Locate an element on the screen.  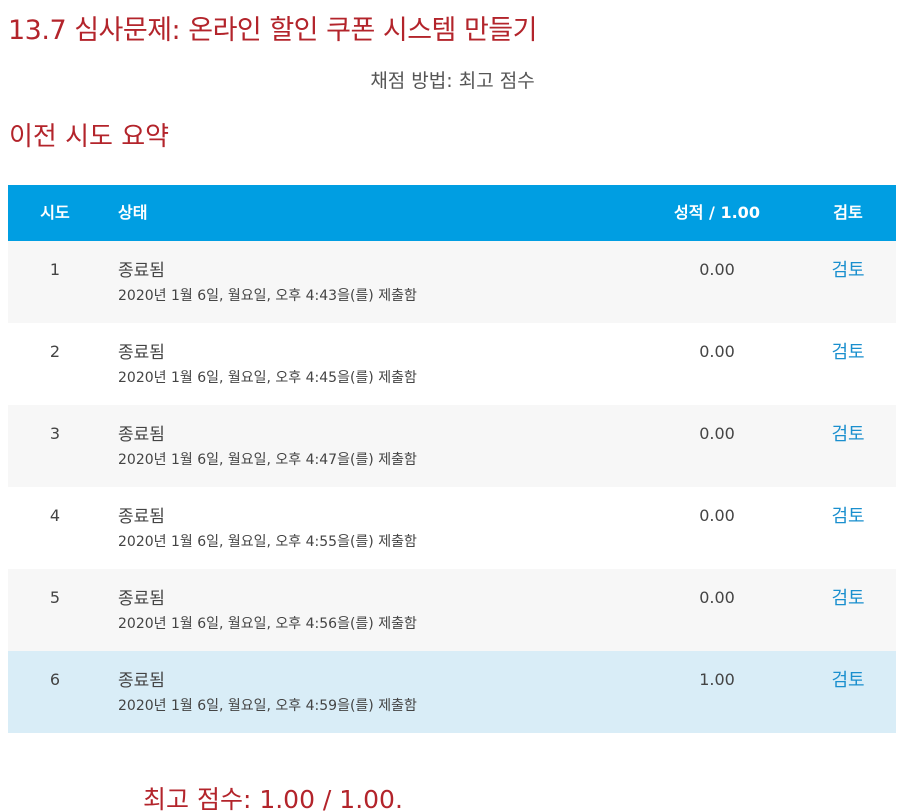
header-attempt: 시도 is located at coordinates (55, 212).